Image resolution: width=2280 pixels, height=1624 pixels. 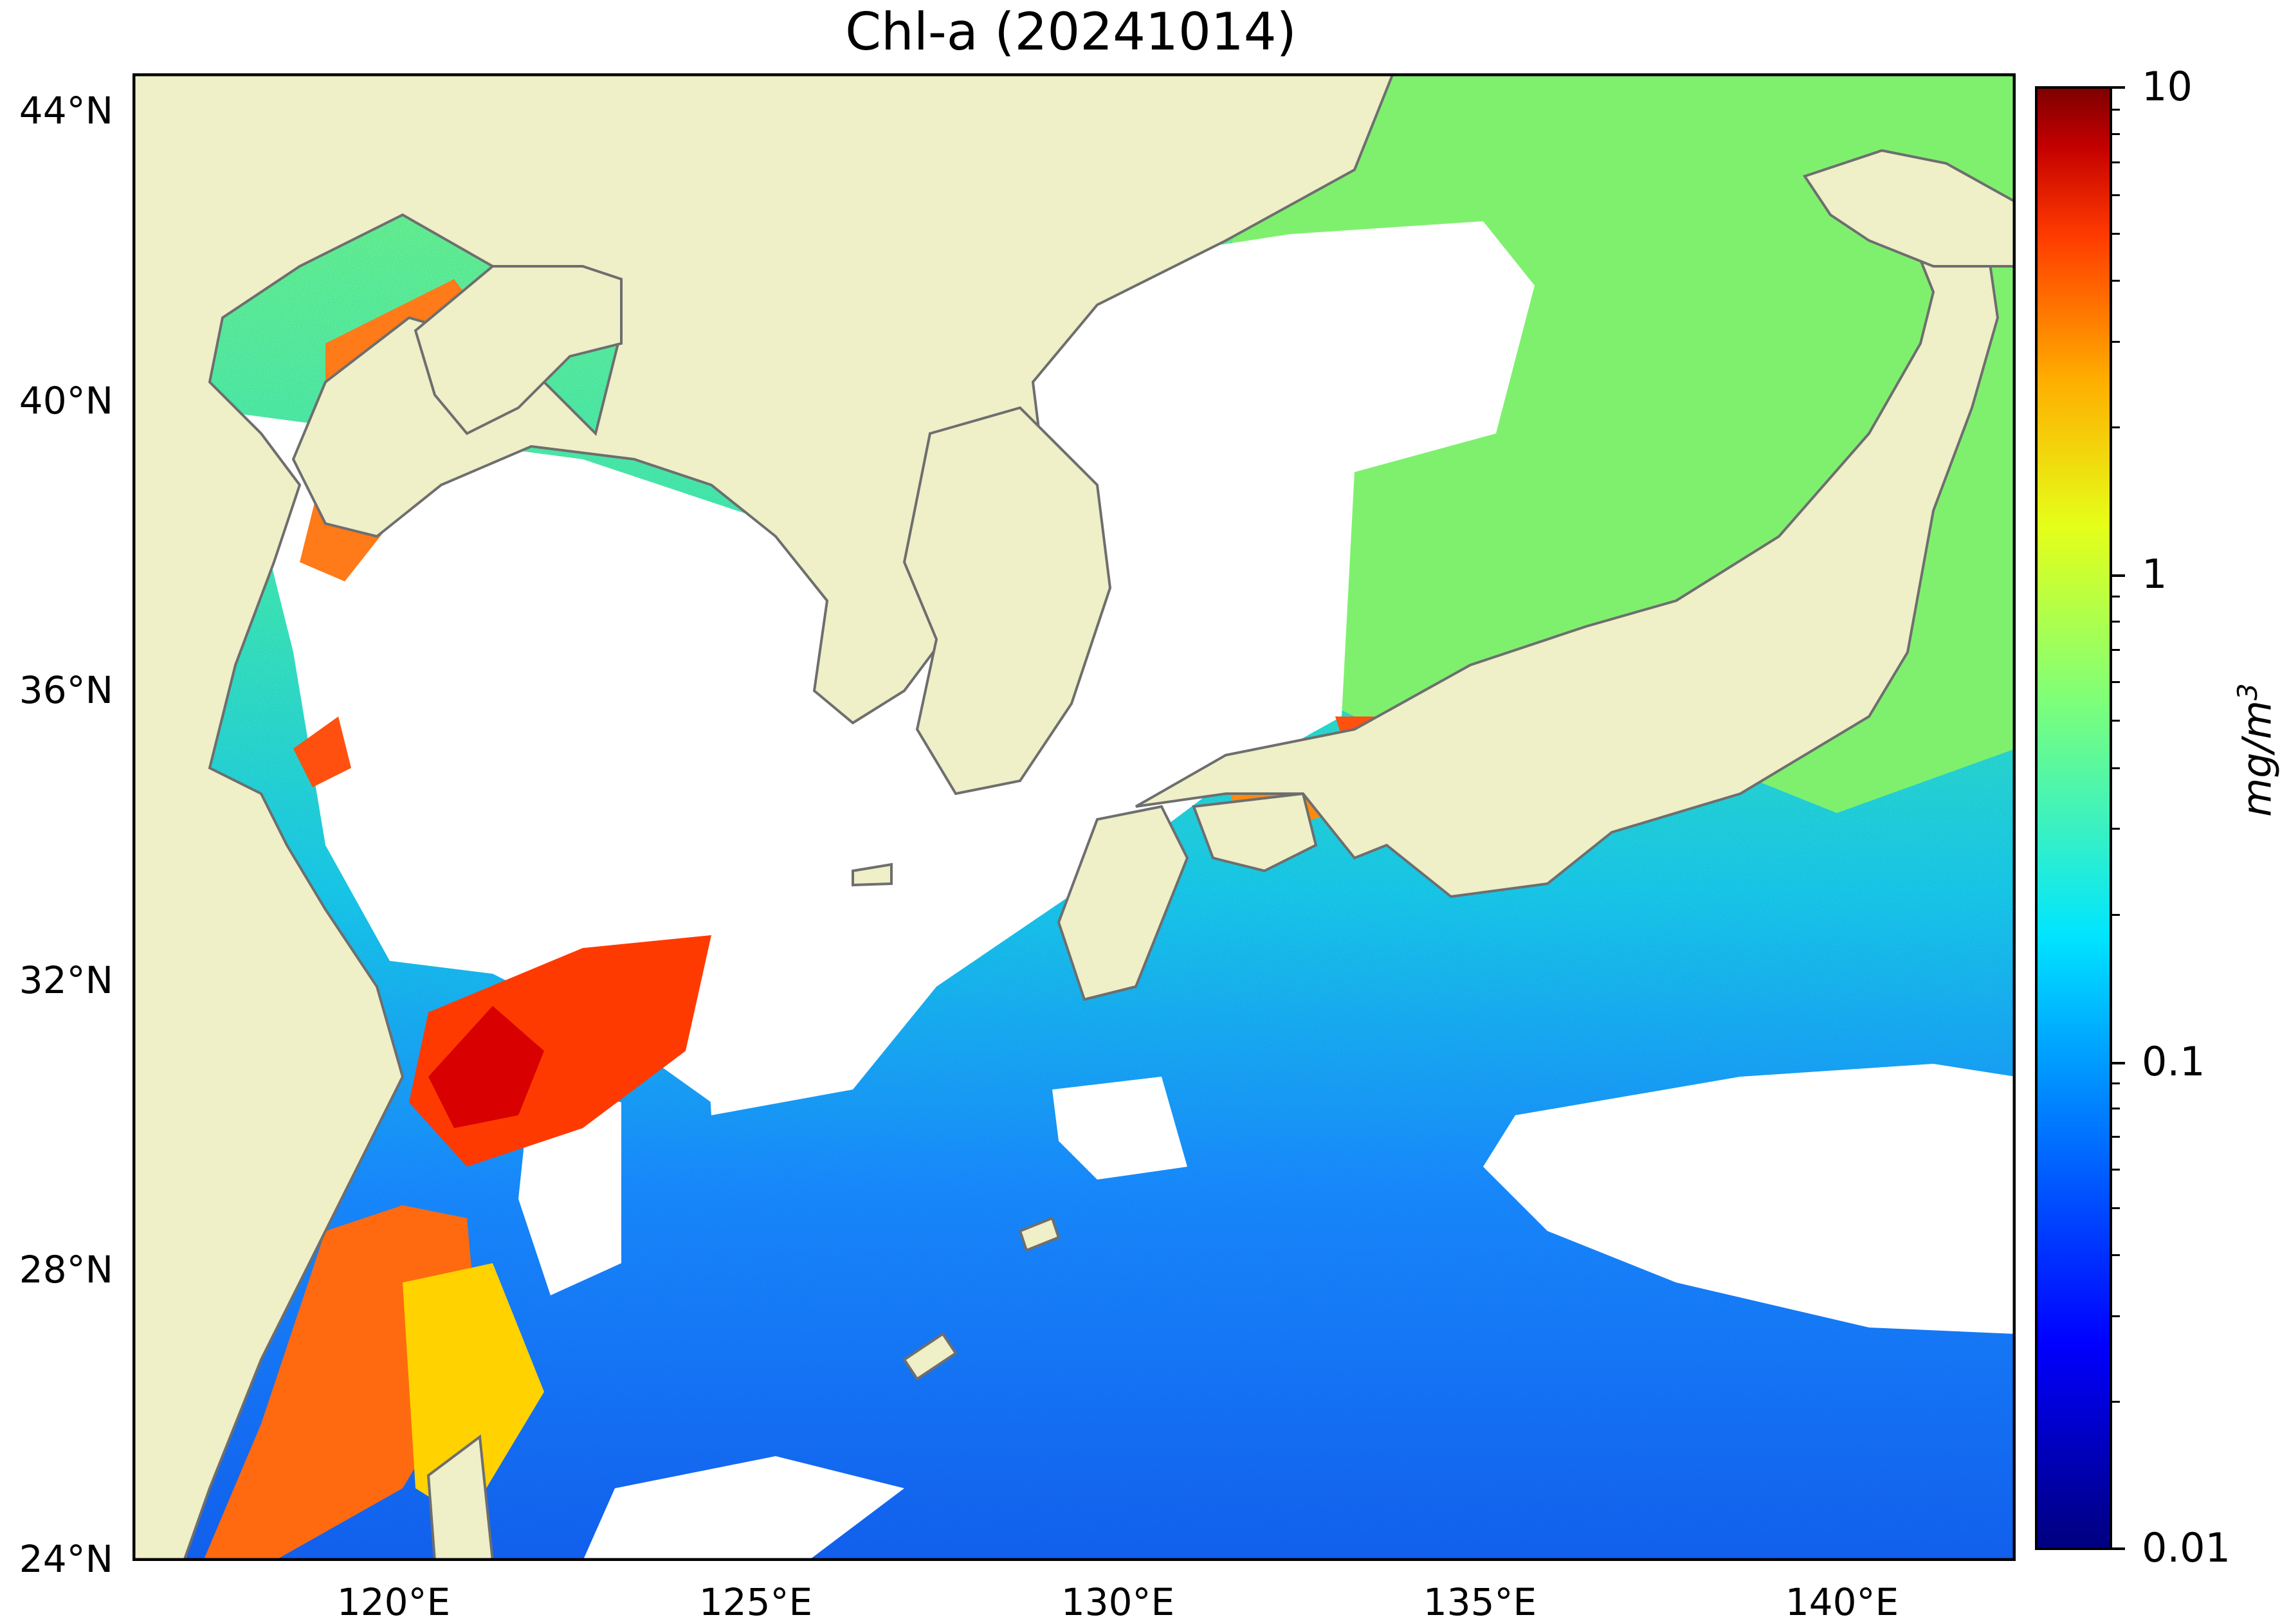 I want to click on lat-tick-40: 40°N, so click(x=66, y=401).